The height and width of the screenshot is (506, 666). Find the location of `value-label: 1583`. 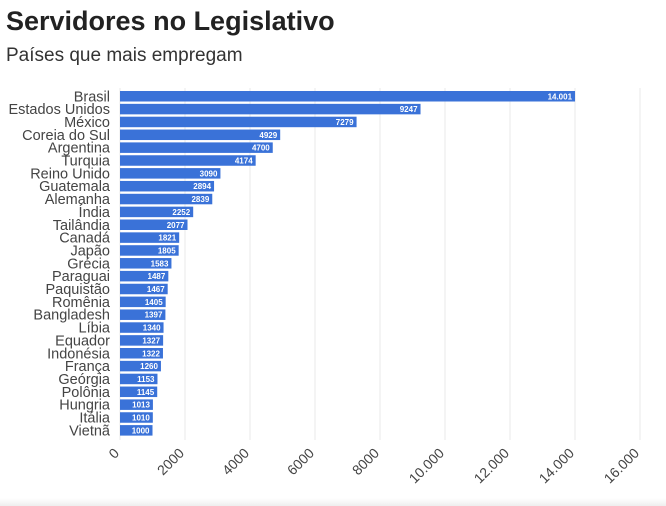

value-label: 1583 is located at coordinates (160, 263).